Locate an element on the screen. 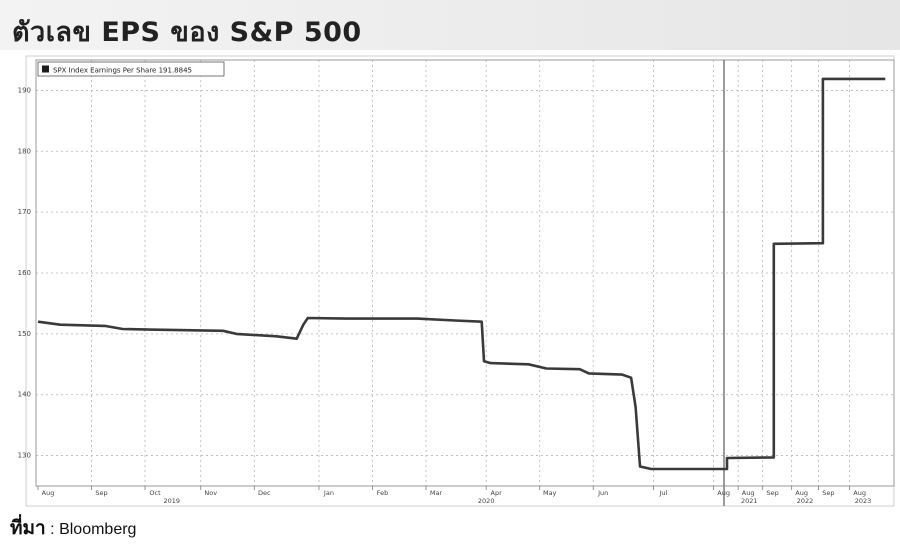 The image size is (900, 546). y-tick-label-170: 170 is located at coordinates (24, 212).